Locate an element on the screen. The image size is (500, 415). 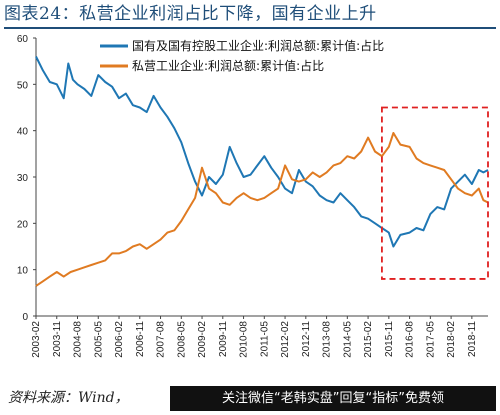
legend-label-0: 国有及国有控股工业企业:利润总额:累计值:占比 is located at coordinates (258, 45).